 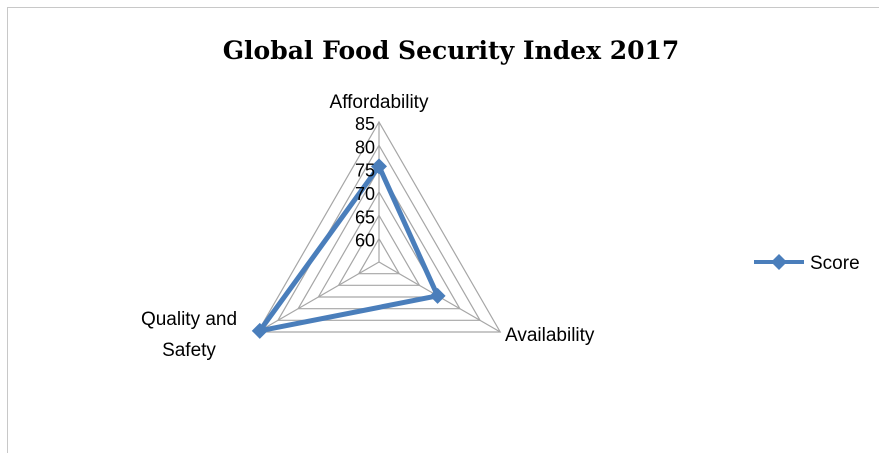 What do you see at coordinates (835, 263) in the screenshot?
I see `legend-label-score: Score` at bounding box center [835, 263].